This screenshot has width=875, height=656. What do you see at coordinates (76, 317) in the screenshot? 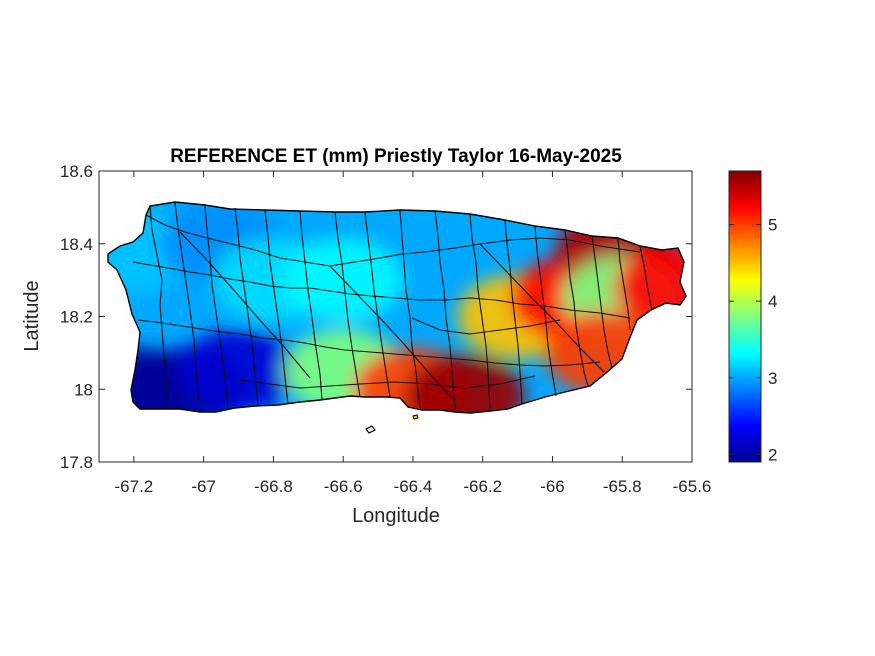
I see `y-tick-label: 18.2` at bounding box center [76, 317].